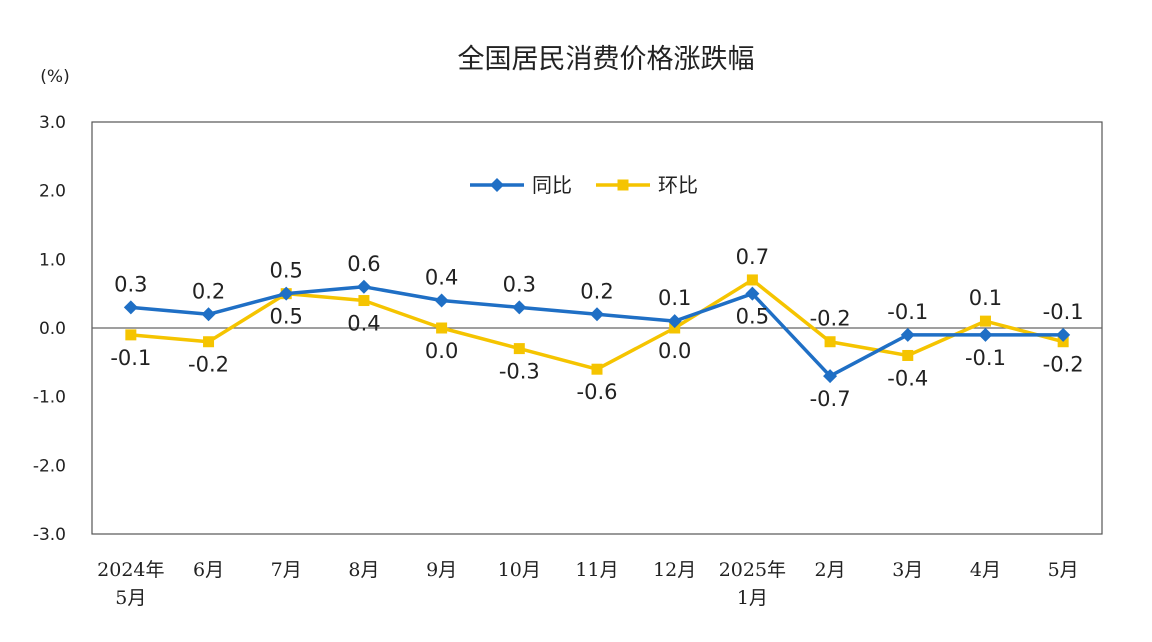  I want to click on x-tick-label: 2025年, so click(752, 570).